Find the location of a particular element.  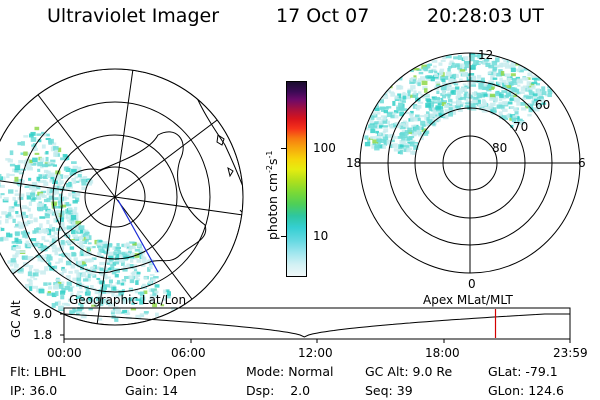

xtick-1200: 12:00 is located at coordinates (315, 353).